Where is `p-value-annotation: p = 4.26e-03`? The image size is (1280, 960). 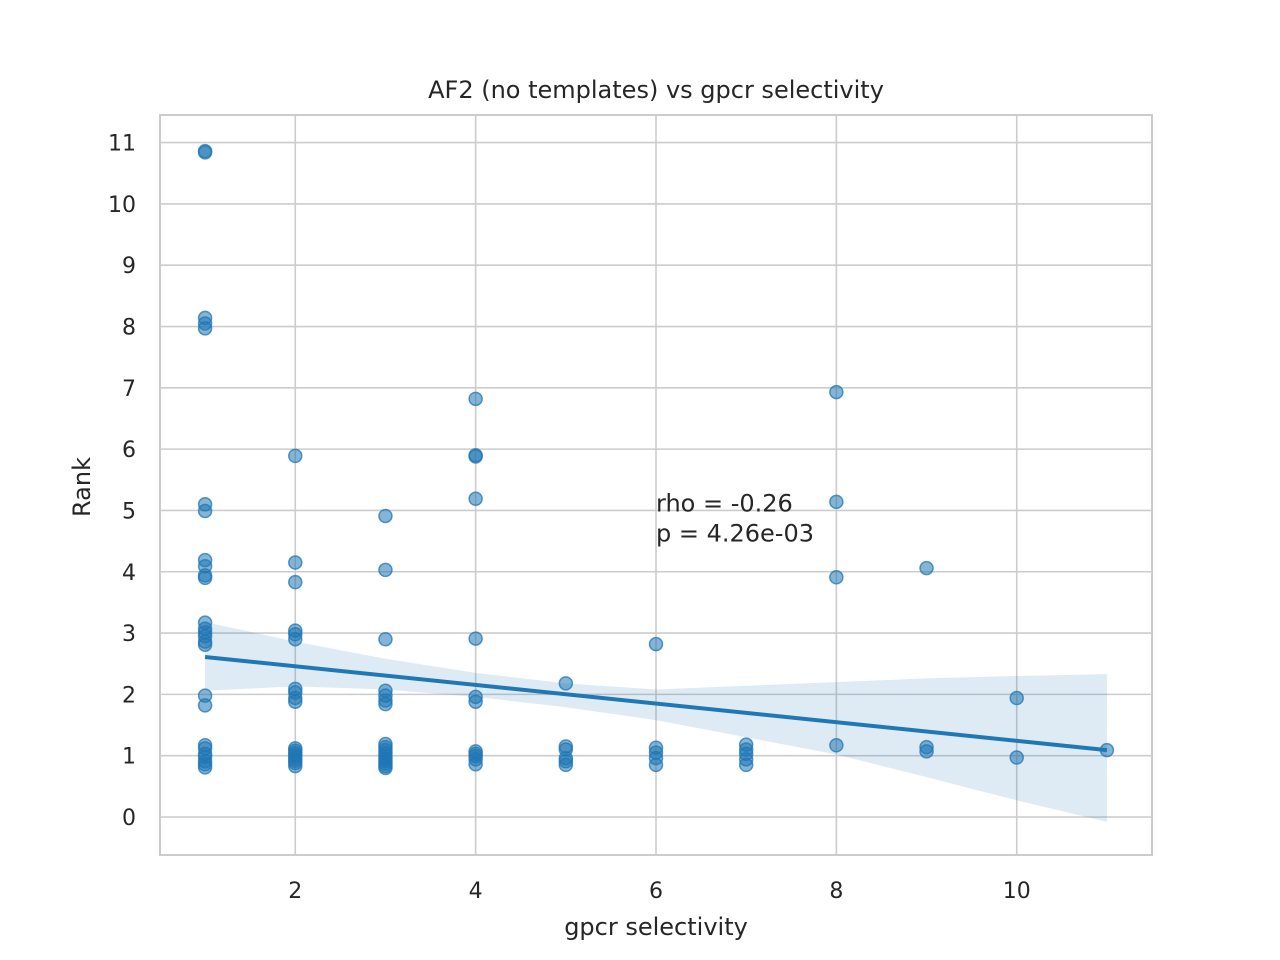 p-value-annotation: p = 4.26e-03 is located at coordinates (735, 534).